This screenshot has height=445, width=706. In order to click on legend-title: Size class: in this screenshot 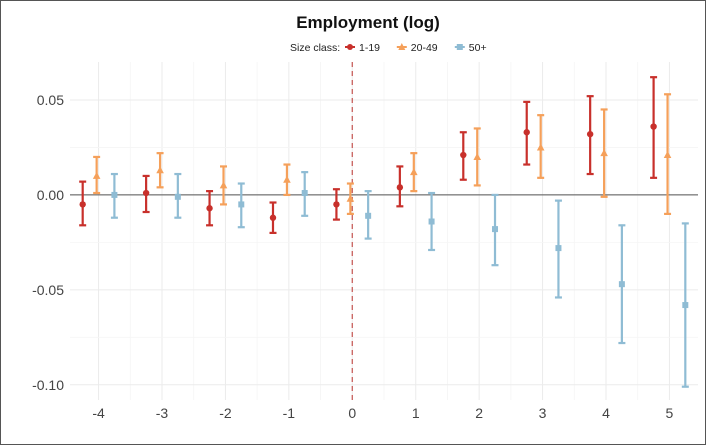, I will do `click(315, 48)`.